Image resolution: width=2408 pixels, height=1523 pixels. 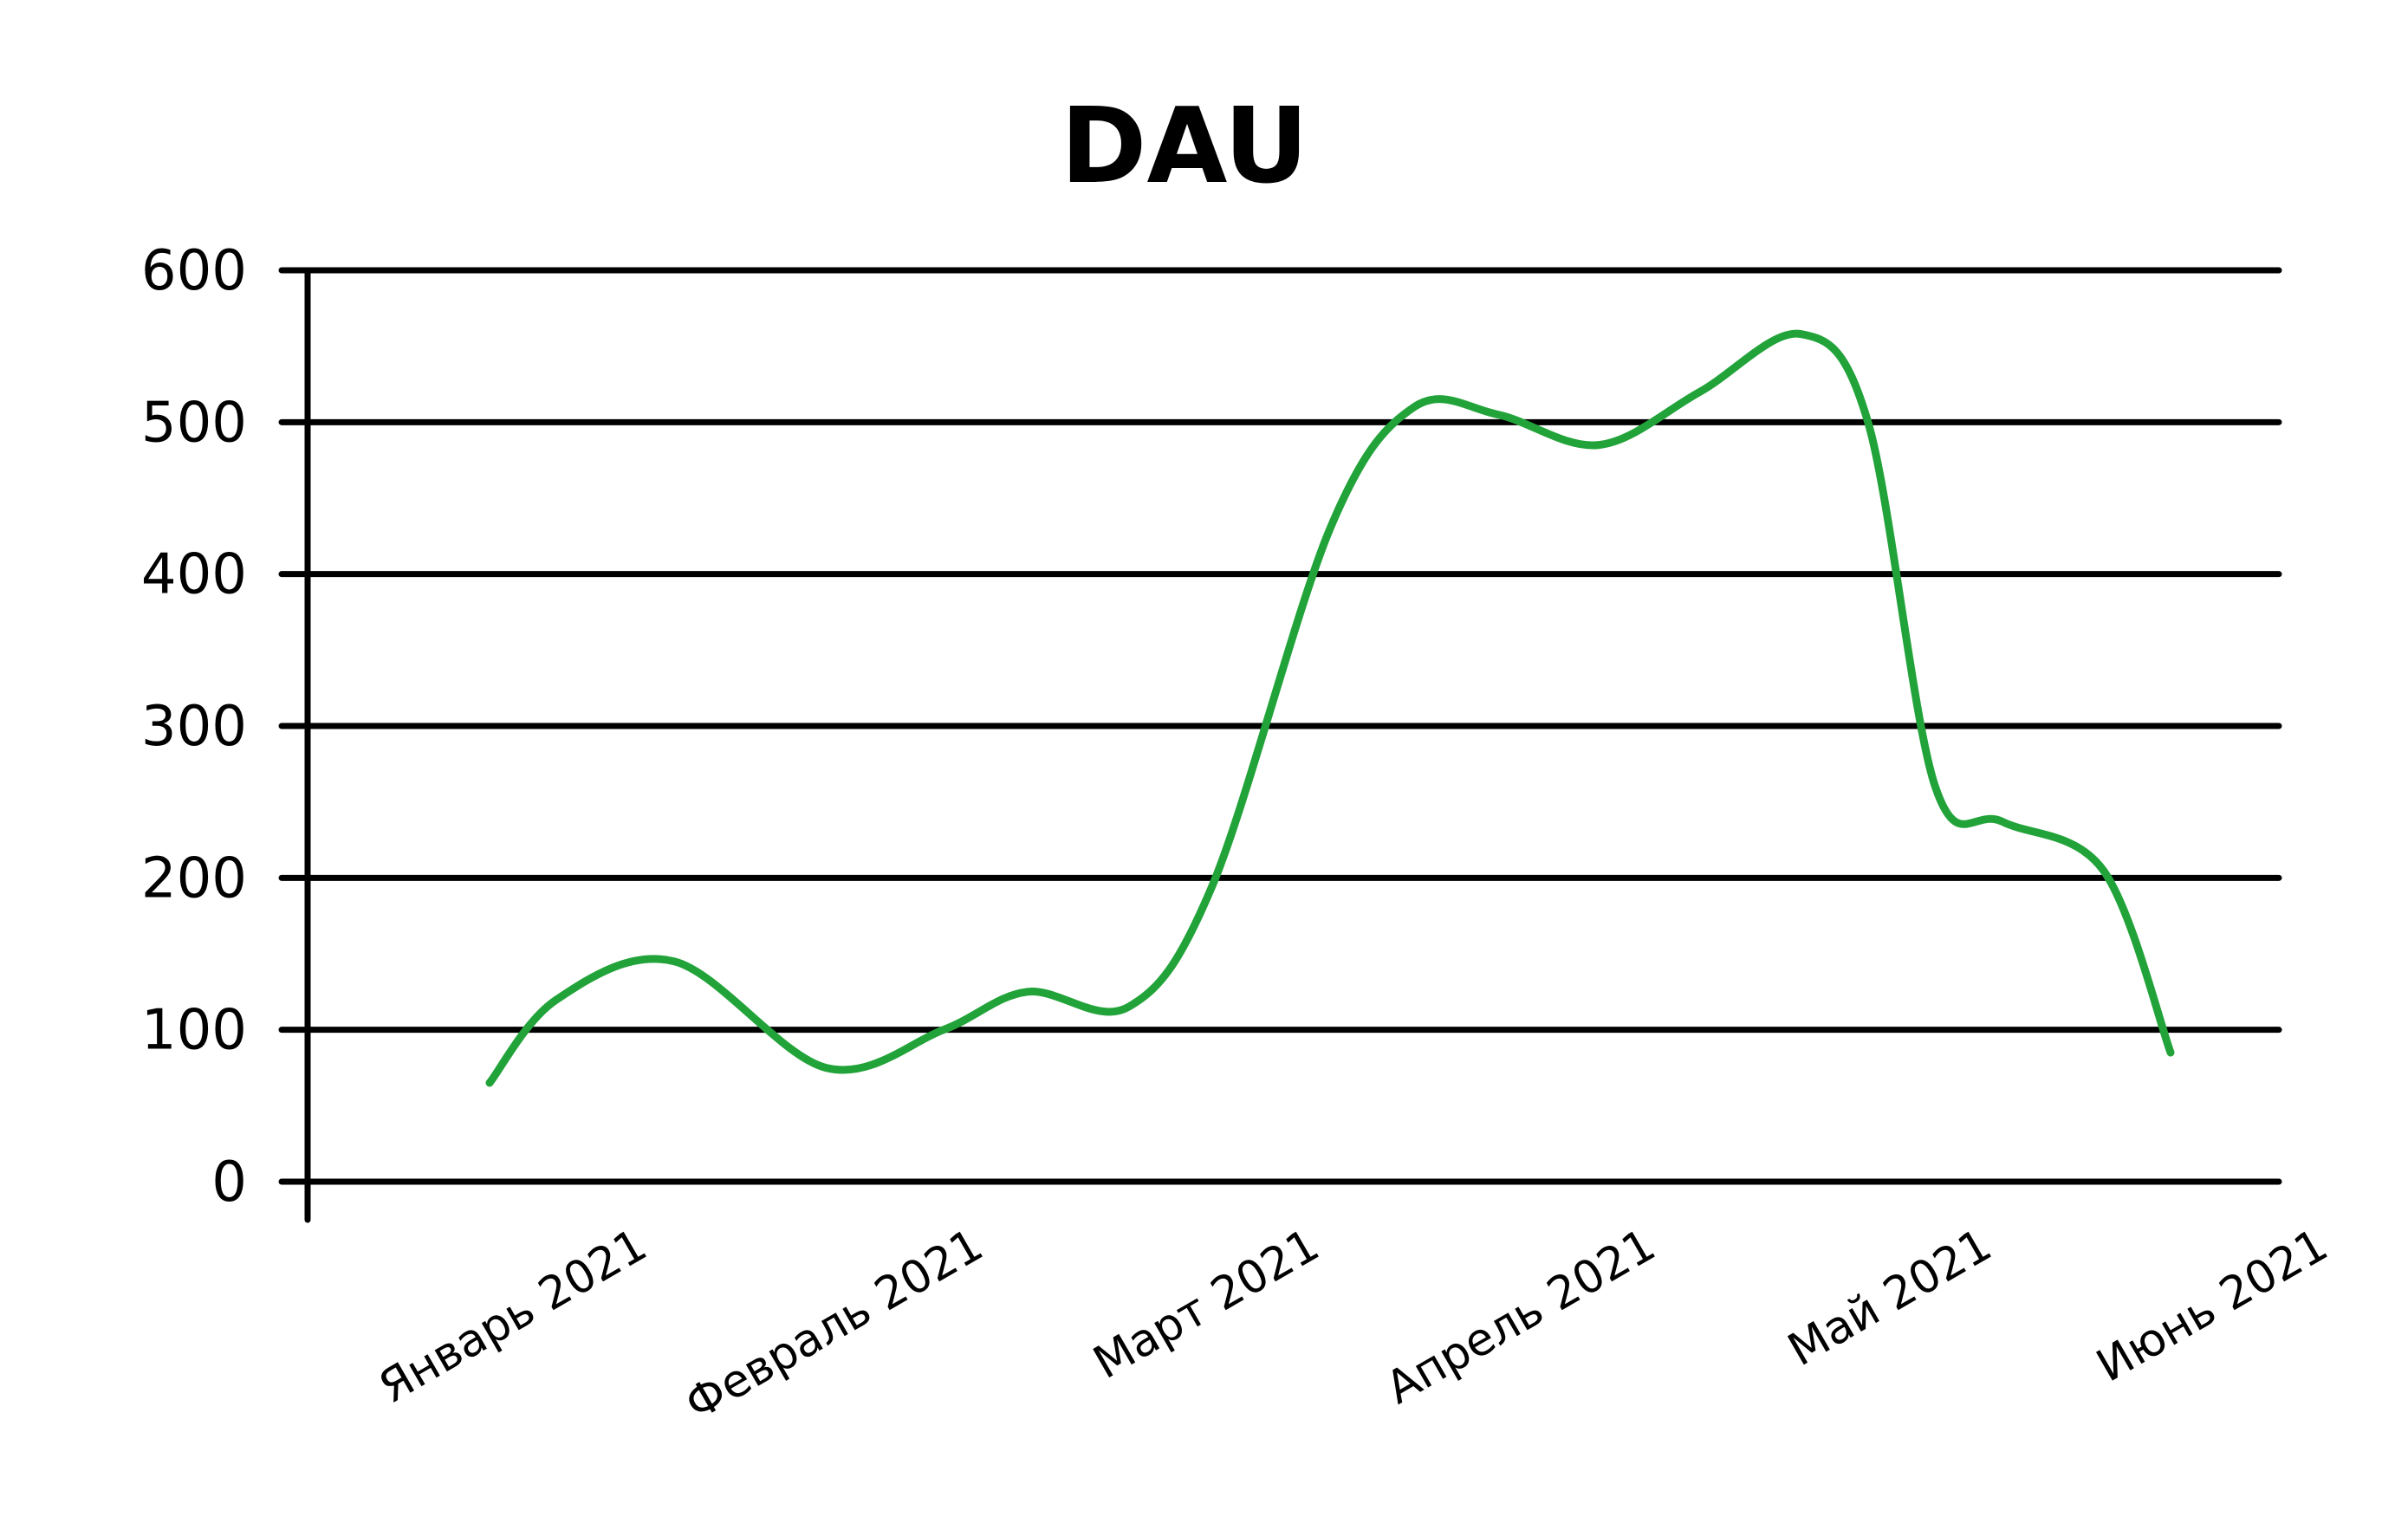 What do you see at coordinates (194, 271) in the screenshot?
I see `y-tick-label-600: 600` at bounding box center [194, 271].